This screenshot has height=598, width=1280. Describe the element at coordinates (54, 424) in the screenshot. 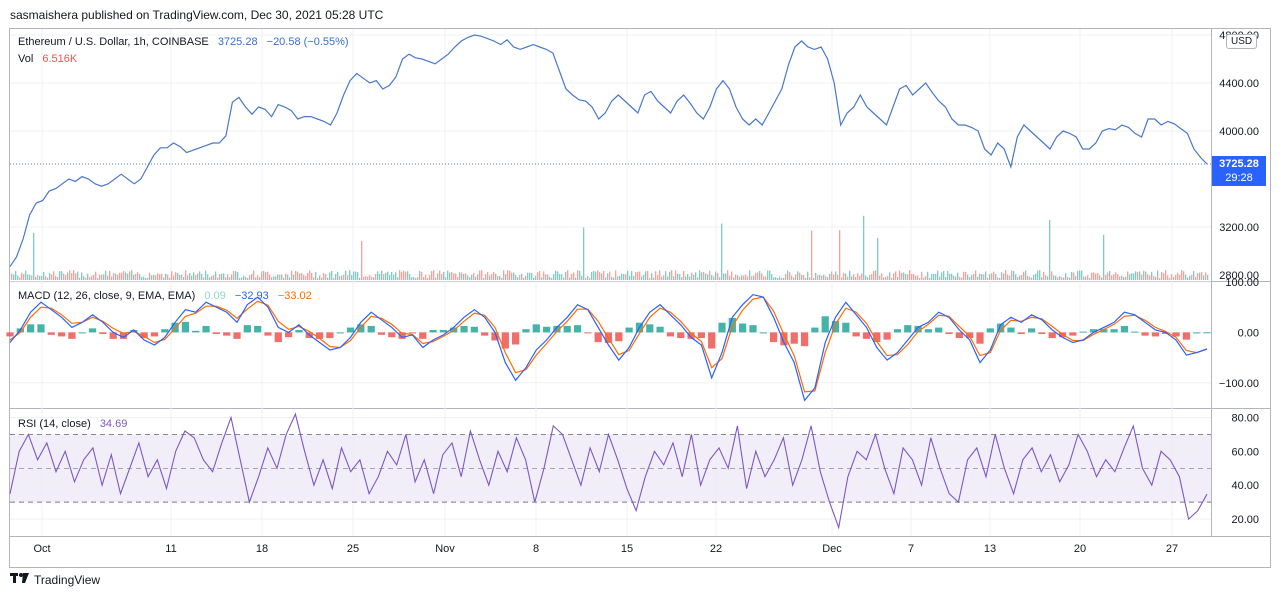

I see `rsi-title: RSI (14, close)` at that location.